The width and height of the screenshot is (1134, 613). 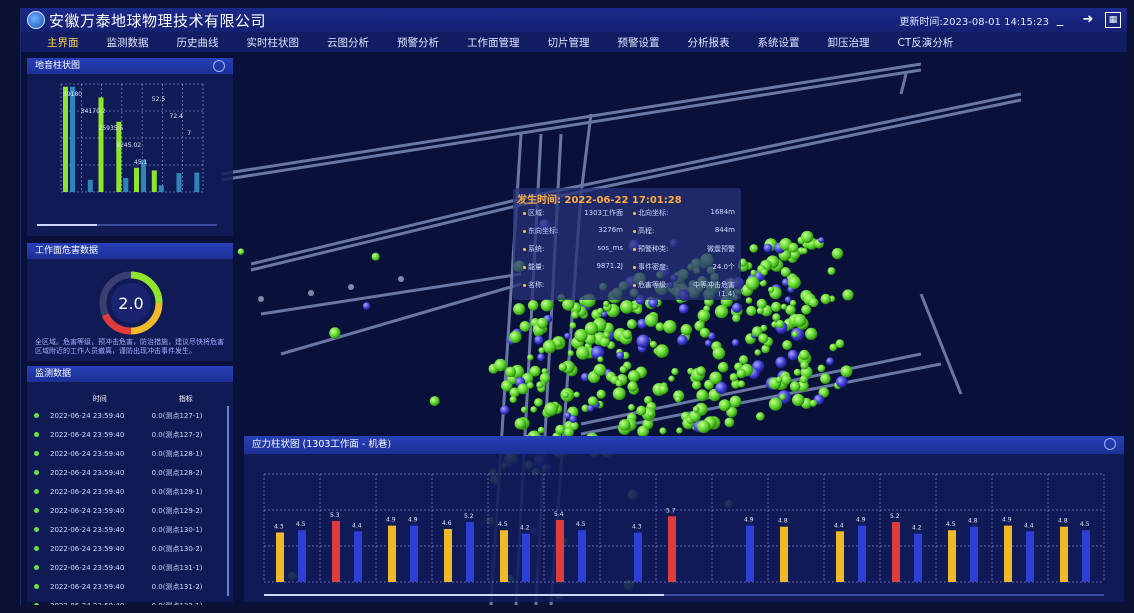 I want to click on menu-item-report: 分析报表, so click(x=708, y=42).